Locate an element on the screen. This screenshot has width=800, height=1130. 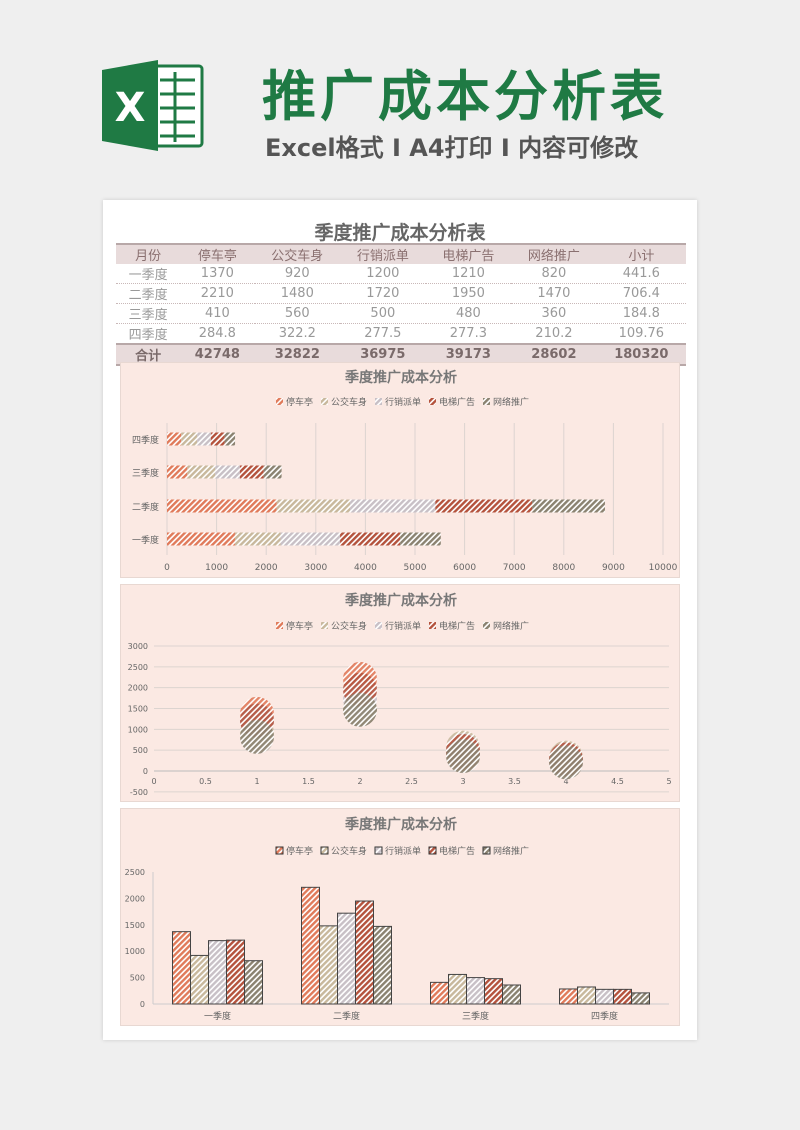
x-tick-label: 10000 is located at coordinates (663, 568).